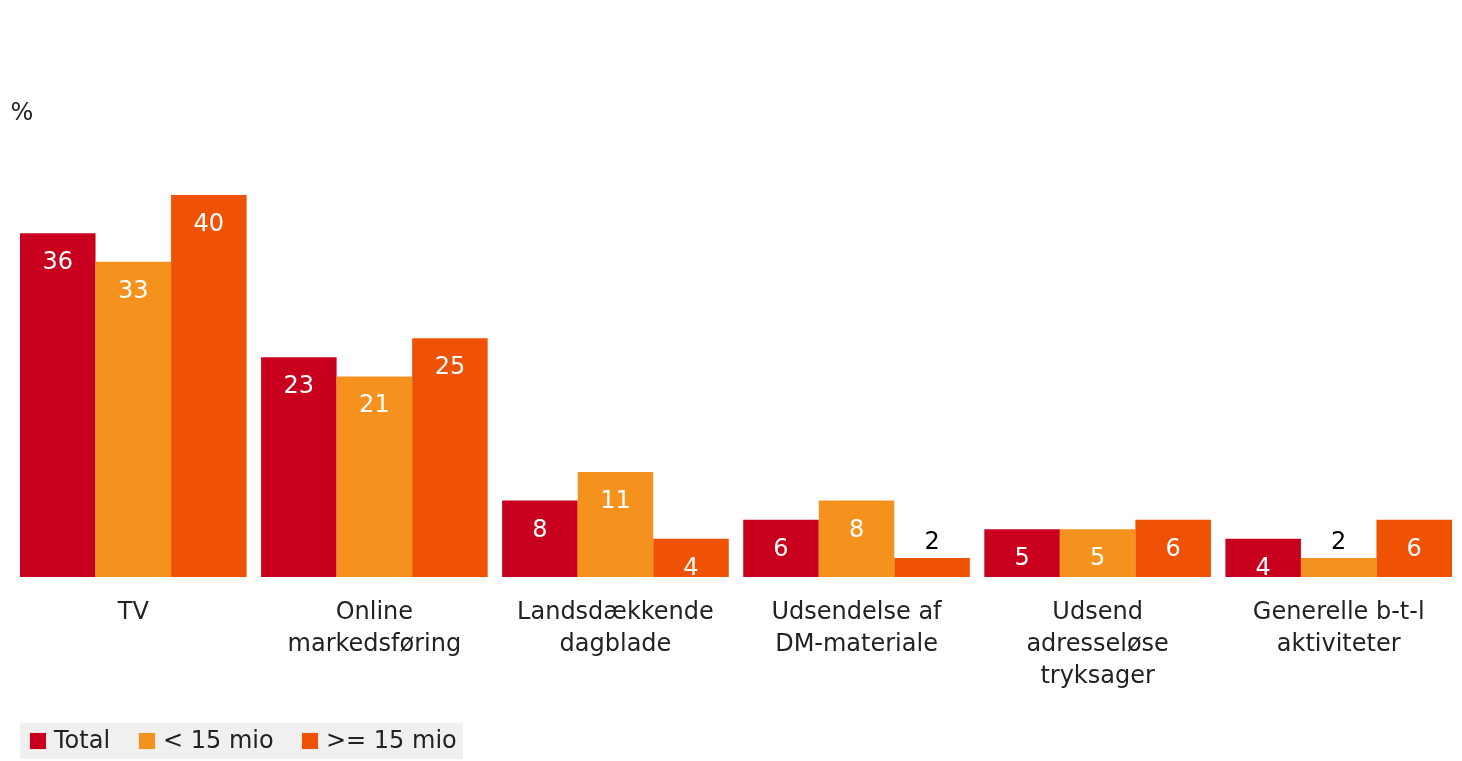 This screenshot has height=761, width=1462. Describe the element at coordinates (374, 626) in the screenshot. I see `x-tick-label: Online markedsføring` at that location.